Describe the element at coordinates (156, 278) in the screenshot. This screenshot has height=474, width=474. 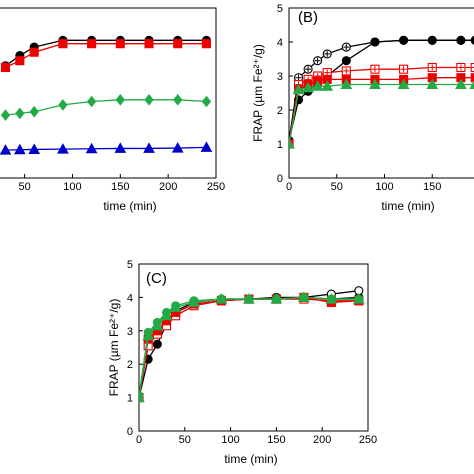
I see `panel-c-label: (C)` at that location.